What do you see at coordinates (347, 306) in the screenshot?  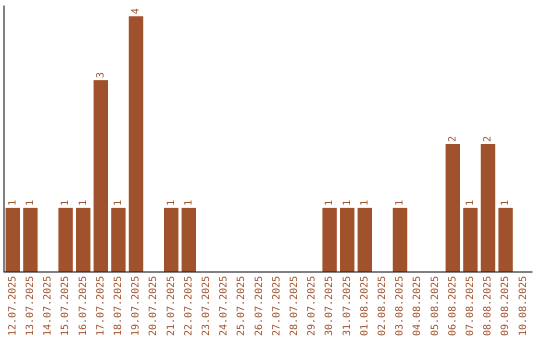 I see `x-tick-label: 31.07.2025` at bounding box center [347, 306].